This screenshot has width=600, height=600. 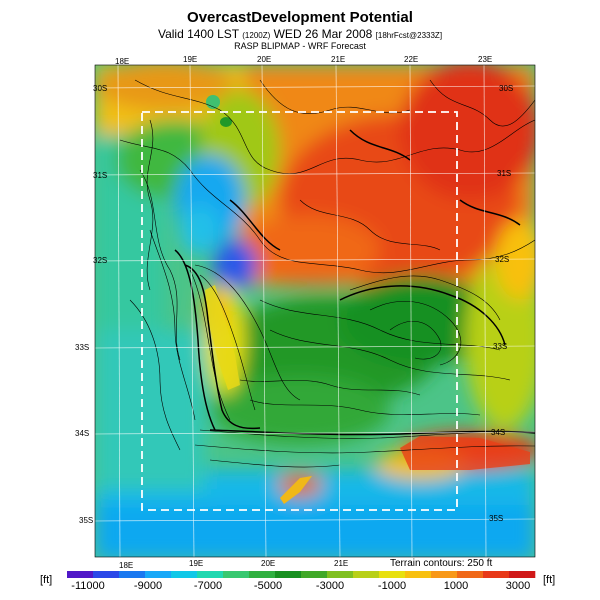 What do you see at coordinates (208, 586) in the screenshot?
I see `colorbar-label: -7000` at bounding box center [208, 586].